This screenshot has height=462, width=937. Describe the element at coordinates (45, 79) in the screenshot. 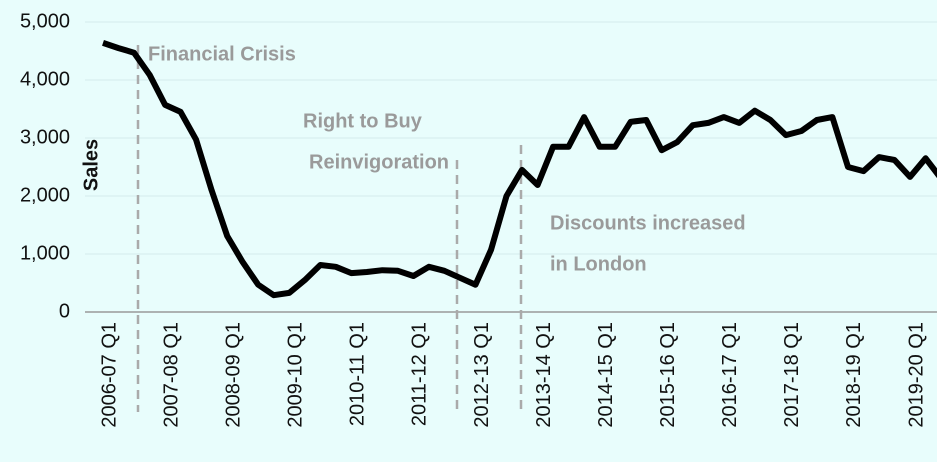

I see `y-tick-label: 4,000` at that location.